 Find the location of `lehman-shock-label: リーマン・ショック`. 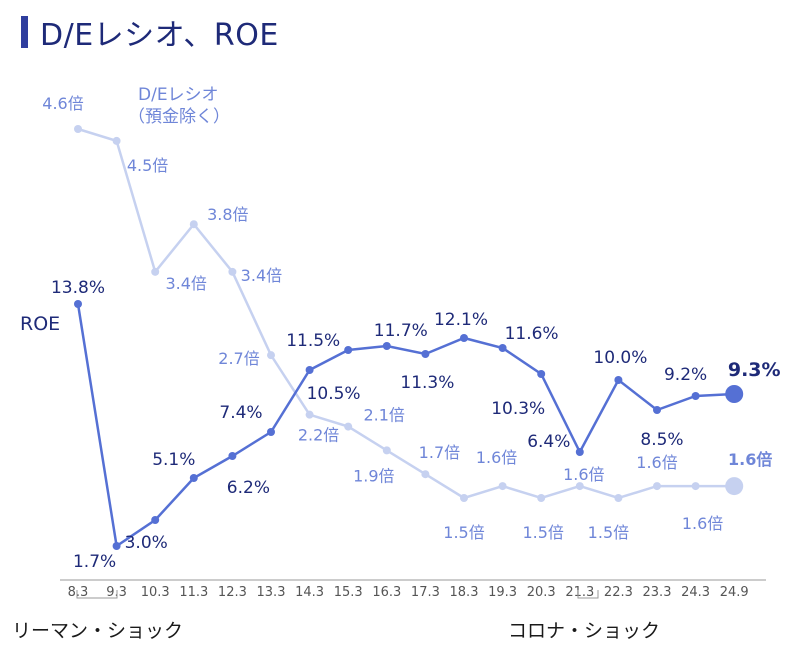

lehman-shock-label: リーマン・ショック is located at coordinates (97, 631).